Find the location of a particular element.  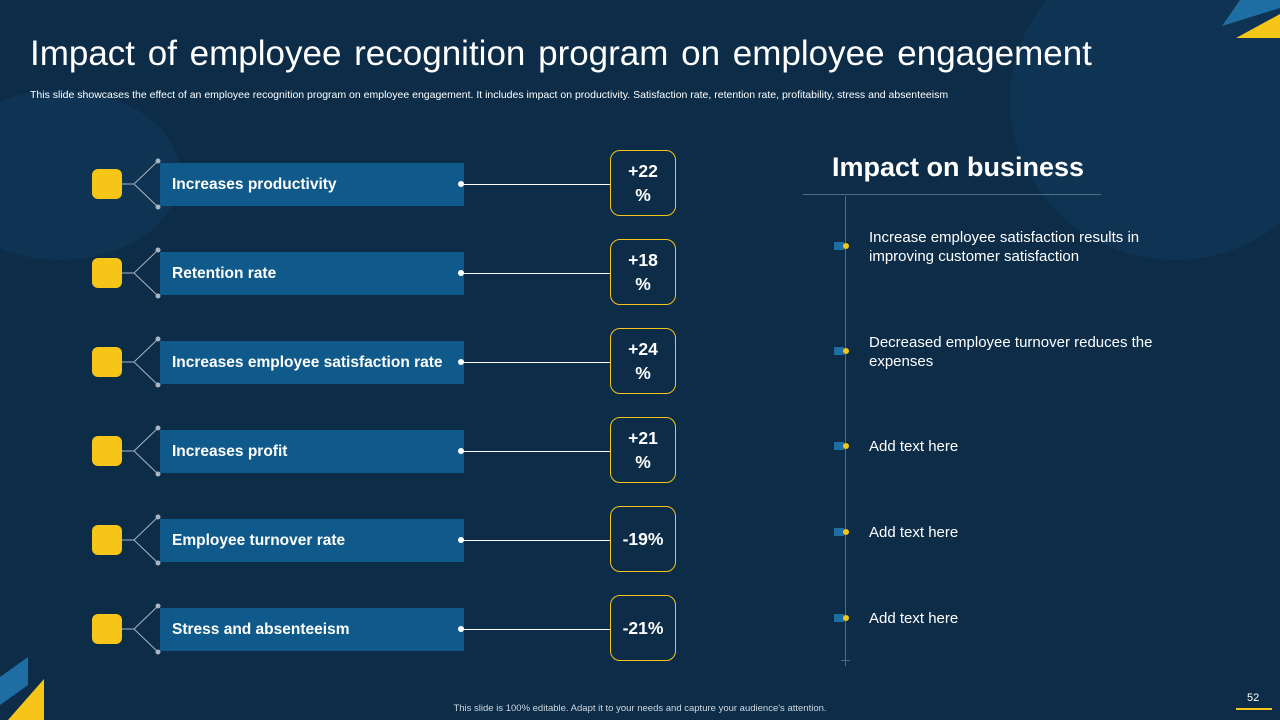

metric-value: +24 % is located at coordinates (643, 361).